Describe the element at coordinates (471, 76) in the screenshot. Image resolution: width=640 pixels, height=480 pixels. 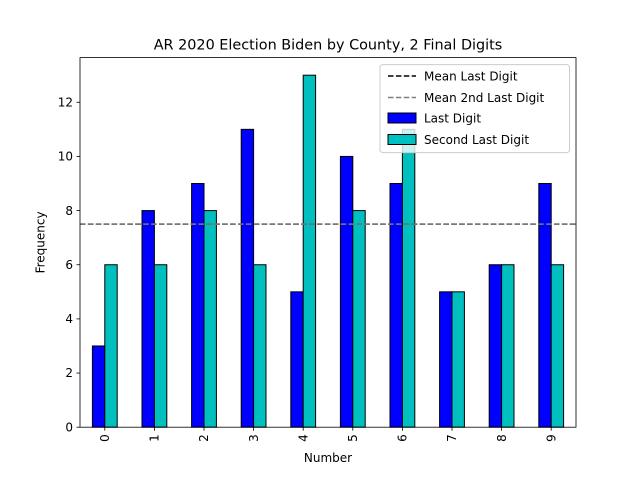
I see `legend-label-mean-last-digit: Mean Last Digit` at that location.